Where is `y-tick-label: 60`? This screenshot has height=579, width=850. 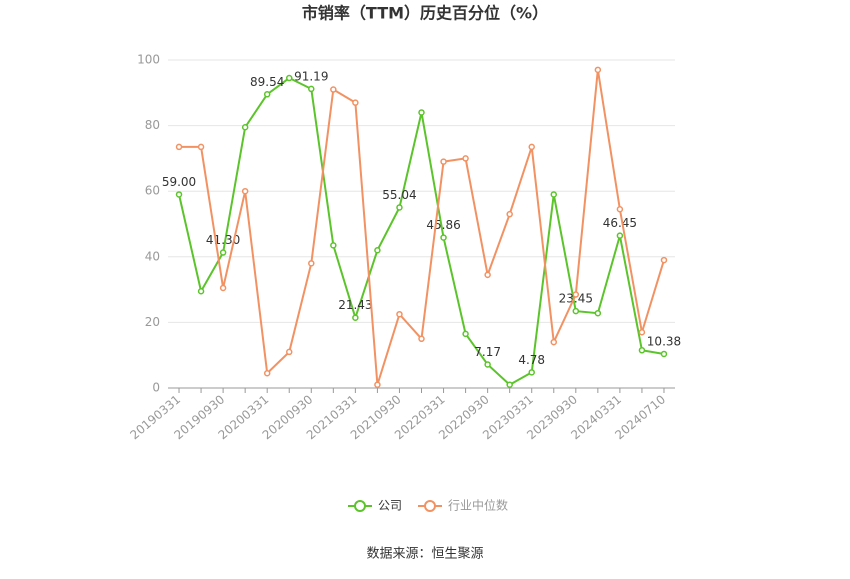 y-tick-label: 60 is located at coordinates (152, 191).